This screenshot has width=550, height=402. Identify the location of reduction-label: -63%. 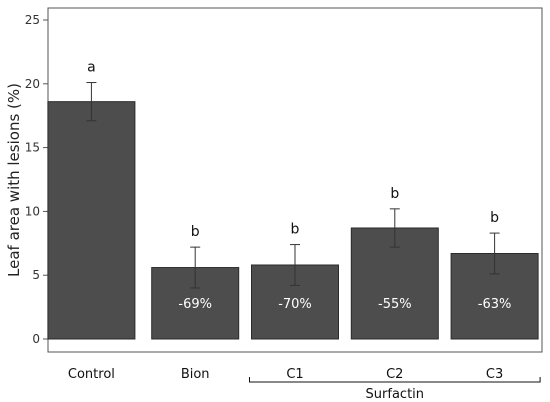
(495, 304).